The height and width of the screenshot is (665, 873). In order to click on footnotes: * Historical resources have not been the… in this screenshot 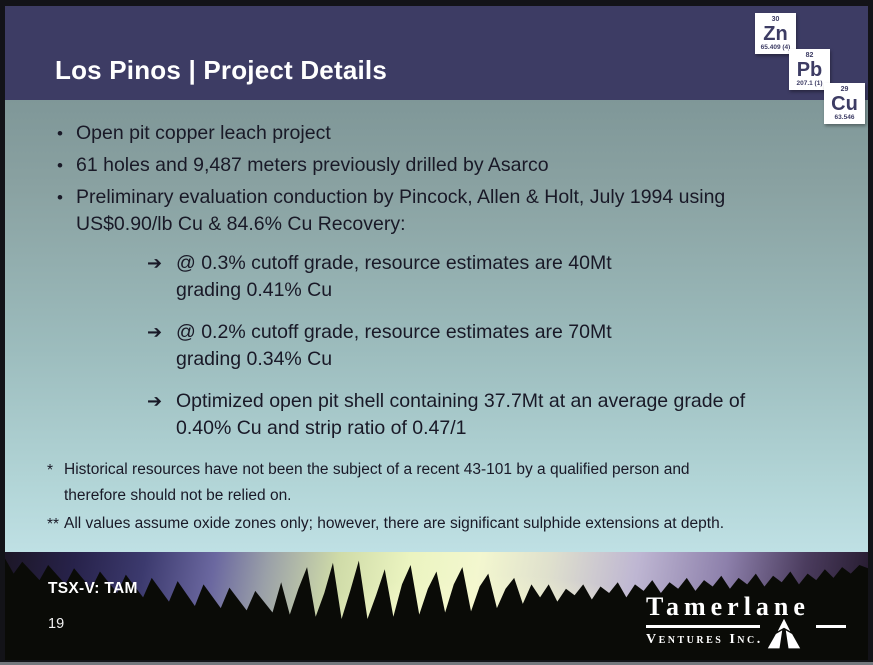, I will do `click(442, 497)`.